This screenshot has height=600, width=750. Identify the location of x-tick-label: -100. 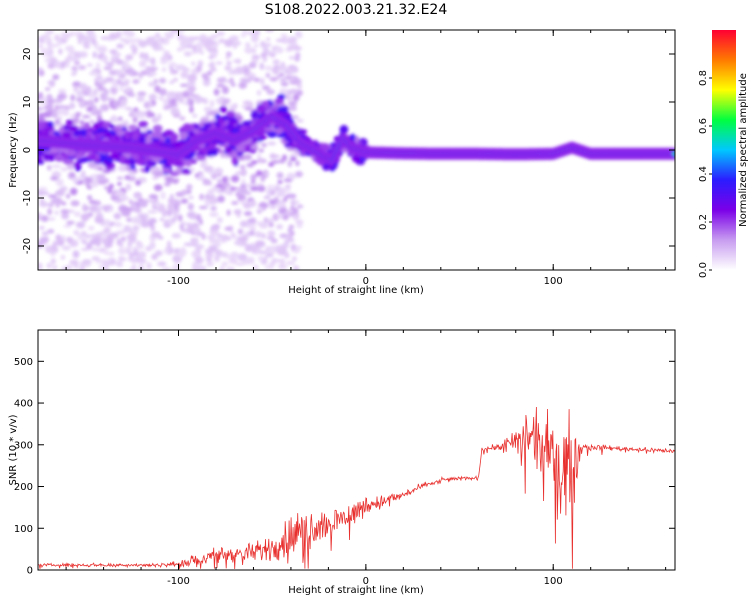
(178, 581).